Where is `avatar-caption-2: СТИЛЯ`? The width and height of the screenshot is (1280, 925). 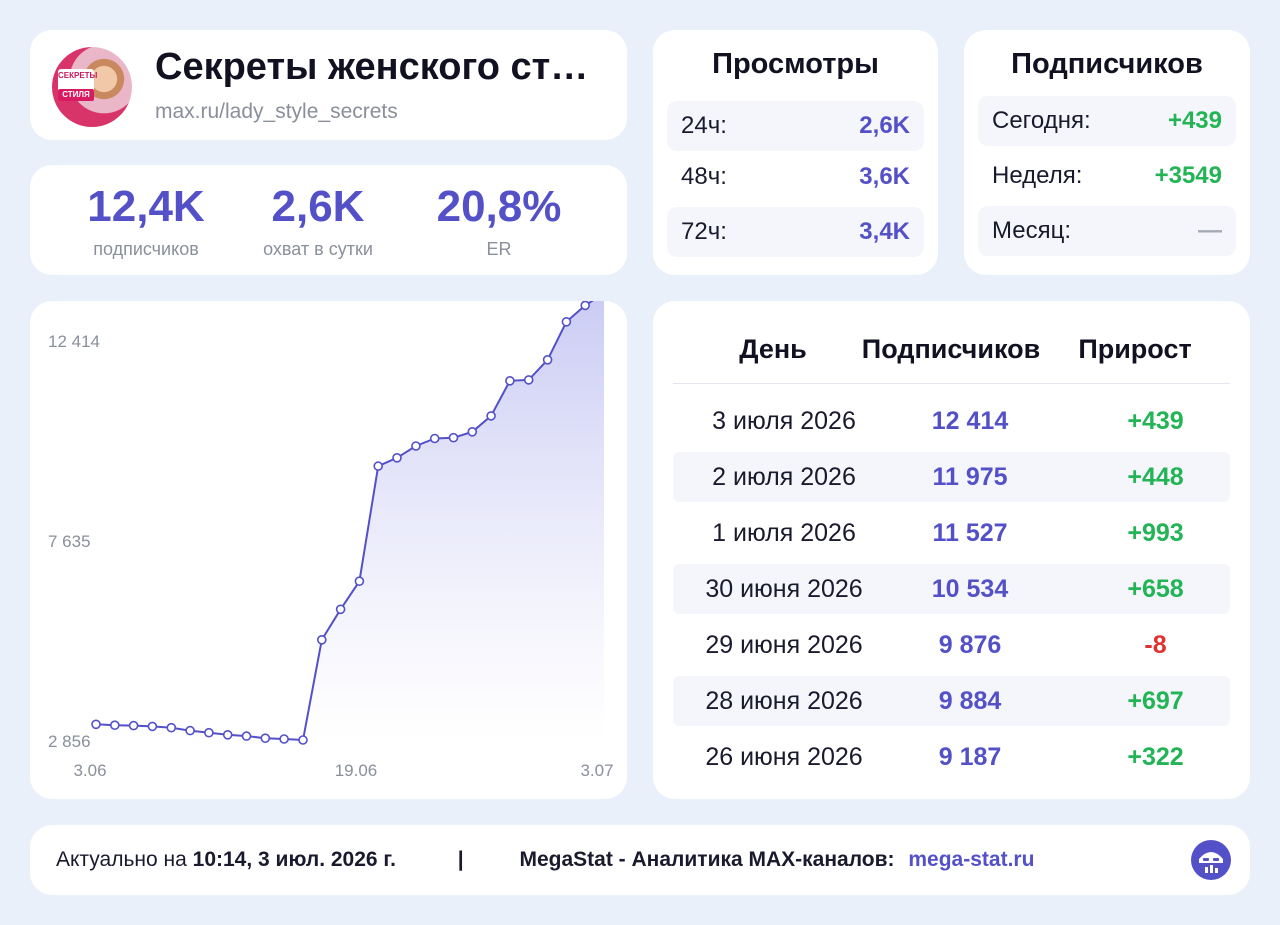 avatar-caption-2: СТИЛЯ is located at coordinates (76, 95).